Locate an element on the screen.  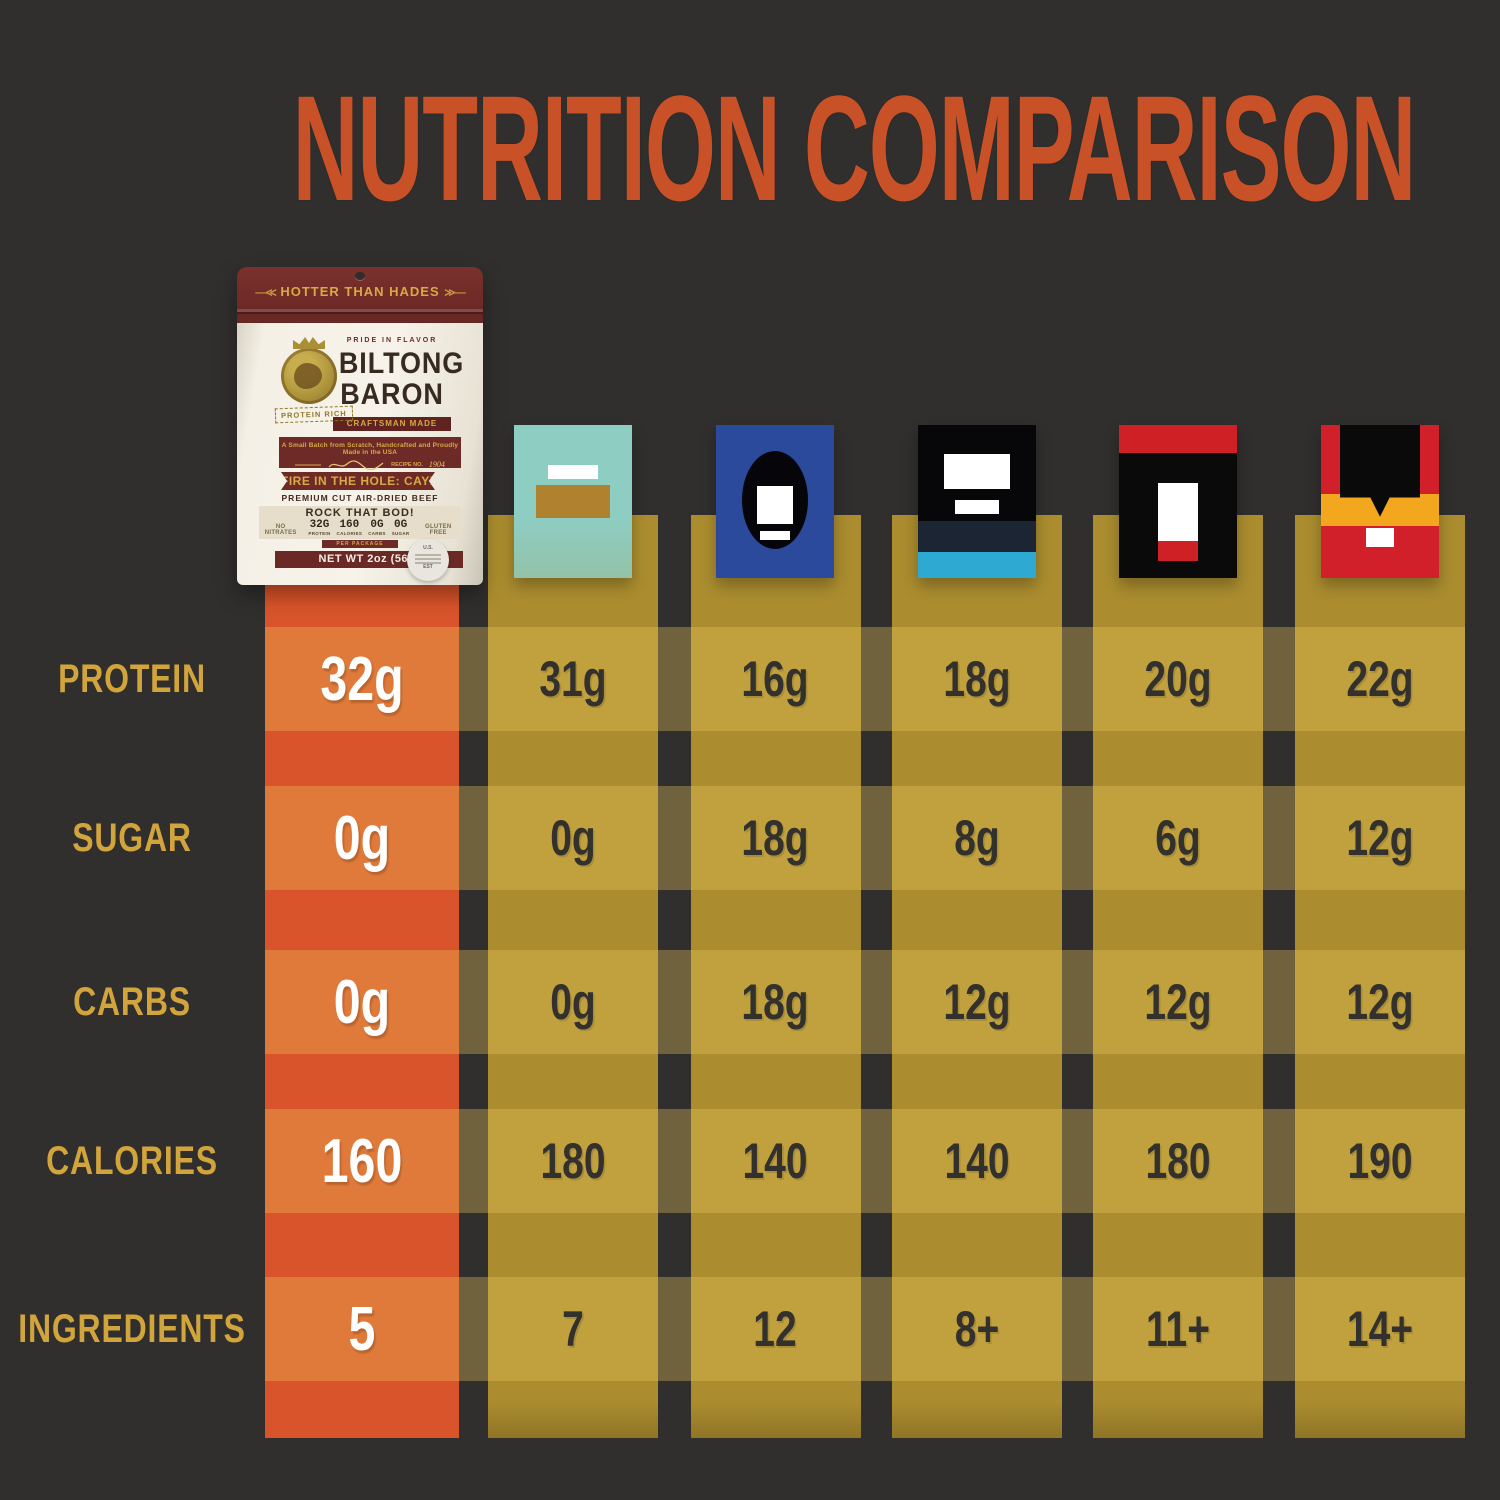
cell-sugar-comp2: 18g is located at coordinates (775, 838).